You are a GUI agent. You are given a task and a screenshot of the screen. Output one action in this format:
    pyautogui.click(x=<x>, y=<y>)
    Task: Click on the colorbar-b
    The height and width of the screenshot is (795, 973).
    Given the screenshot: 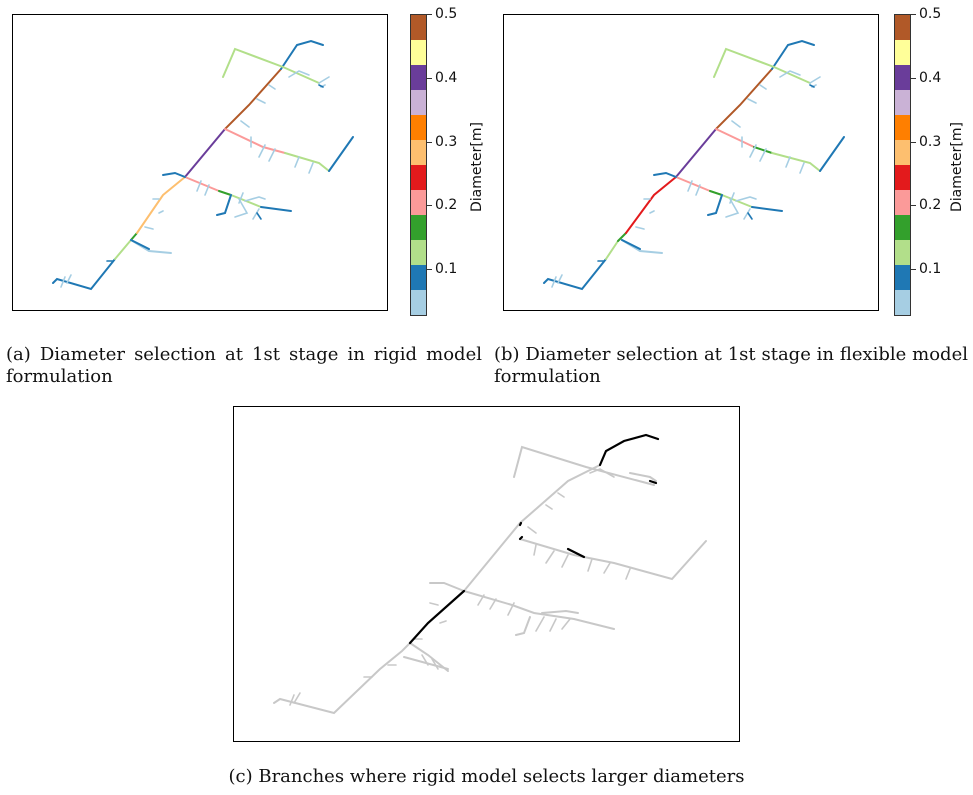 What is the action you would take?
    pyautogui.click(x=902, y=165)
    